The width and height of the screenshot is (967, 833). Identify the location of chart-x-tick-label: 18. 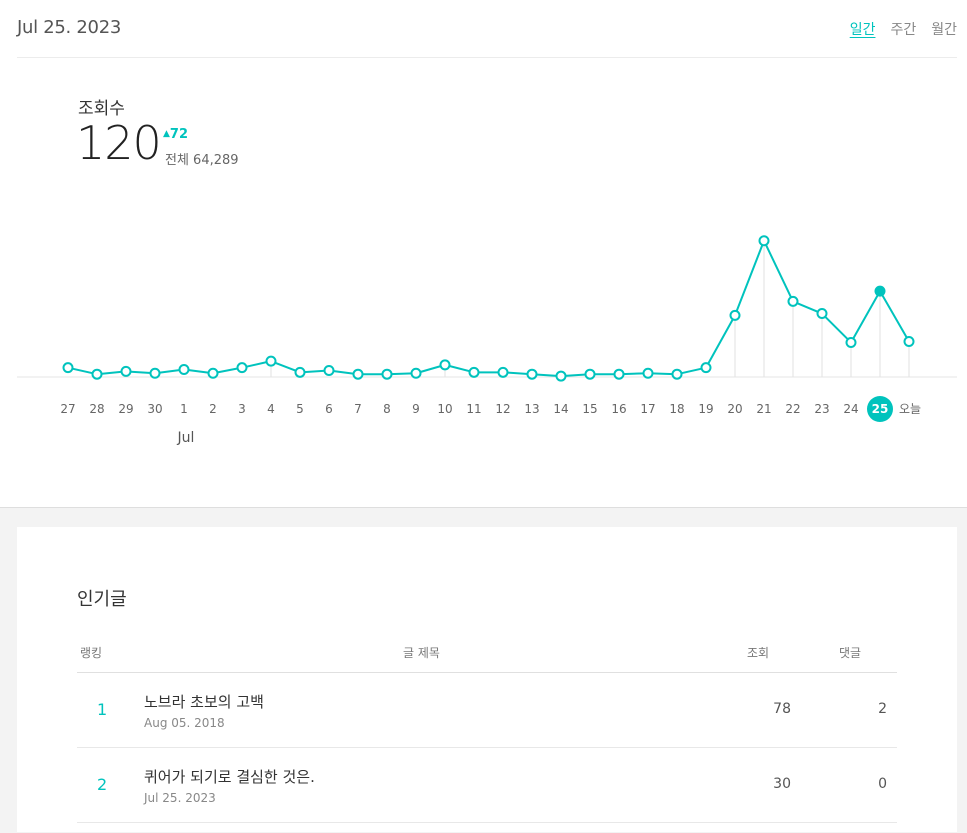
(676, 409).